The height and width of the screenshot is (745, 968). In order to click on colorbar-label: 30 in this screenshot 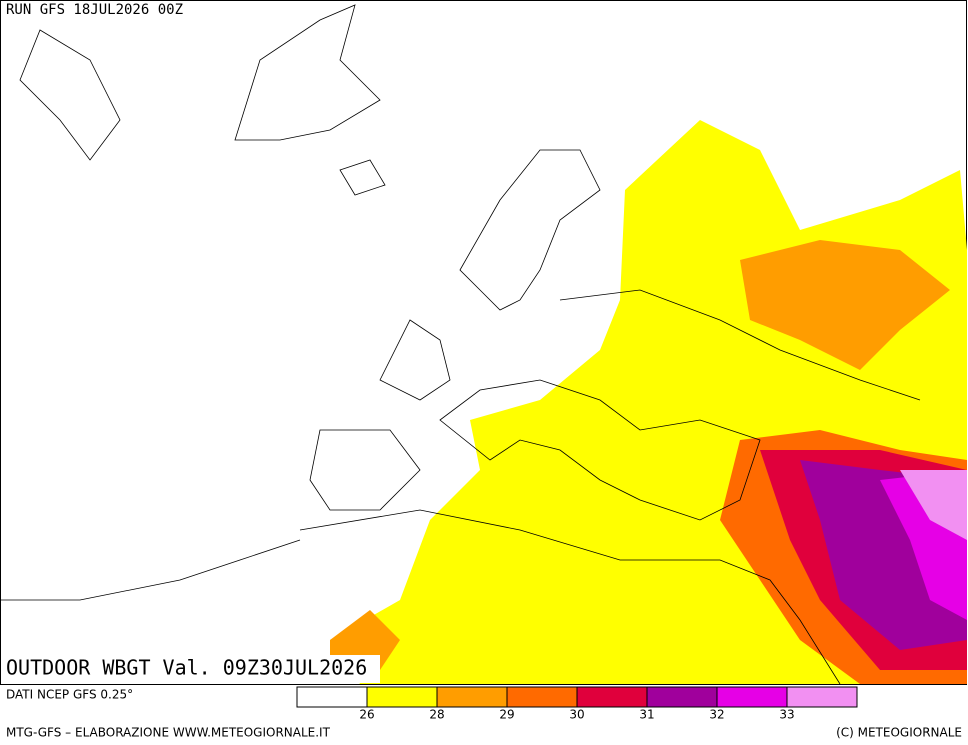, I will do `click(576, 715)`.